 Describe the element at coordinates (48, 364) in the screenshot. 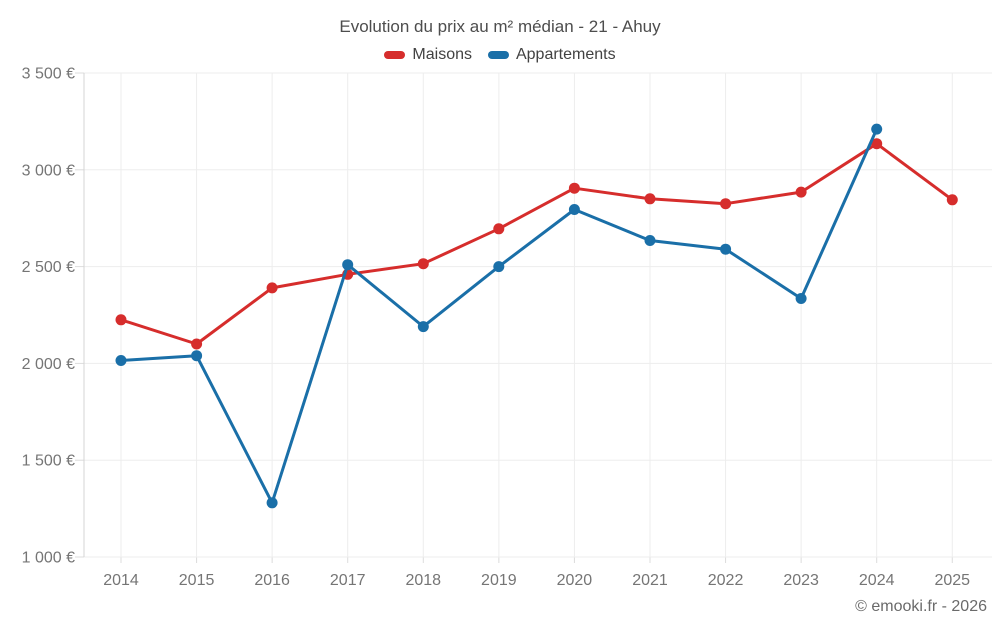

I see `y-axis-label: 2 000 €` at that location.